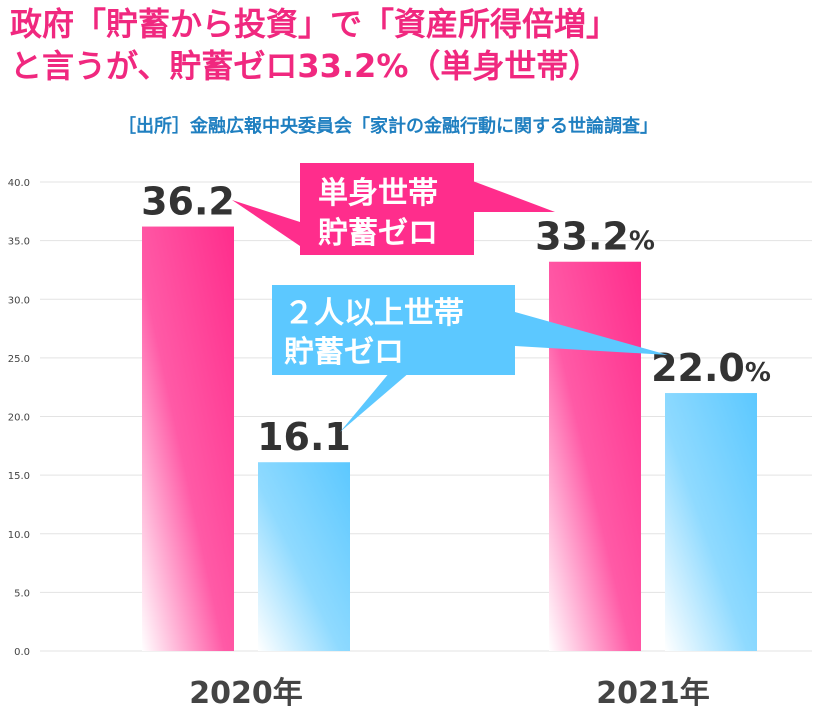 The image size is (818, 719). Describe the element at coordinates (304, 437) in the screenshot. I see `value-label-multi-0: 16.1` at that location.